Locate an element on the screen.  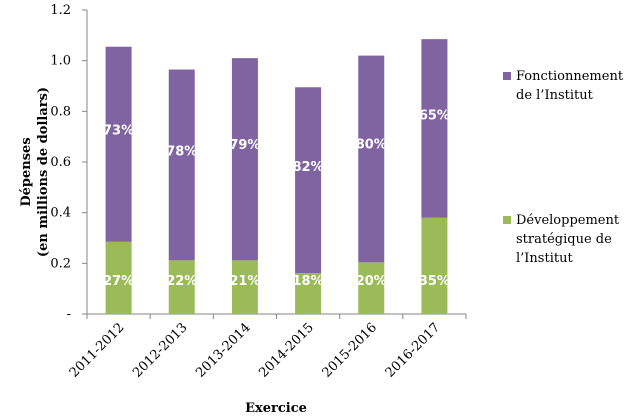
legend-label: stratégique de is located at coordinates (564, 239).